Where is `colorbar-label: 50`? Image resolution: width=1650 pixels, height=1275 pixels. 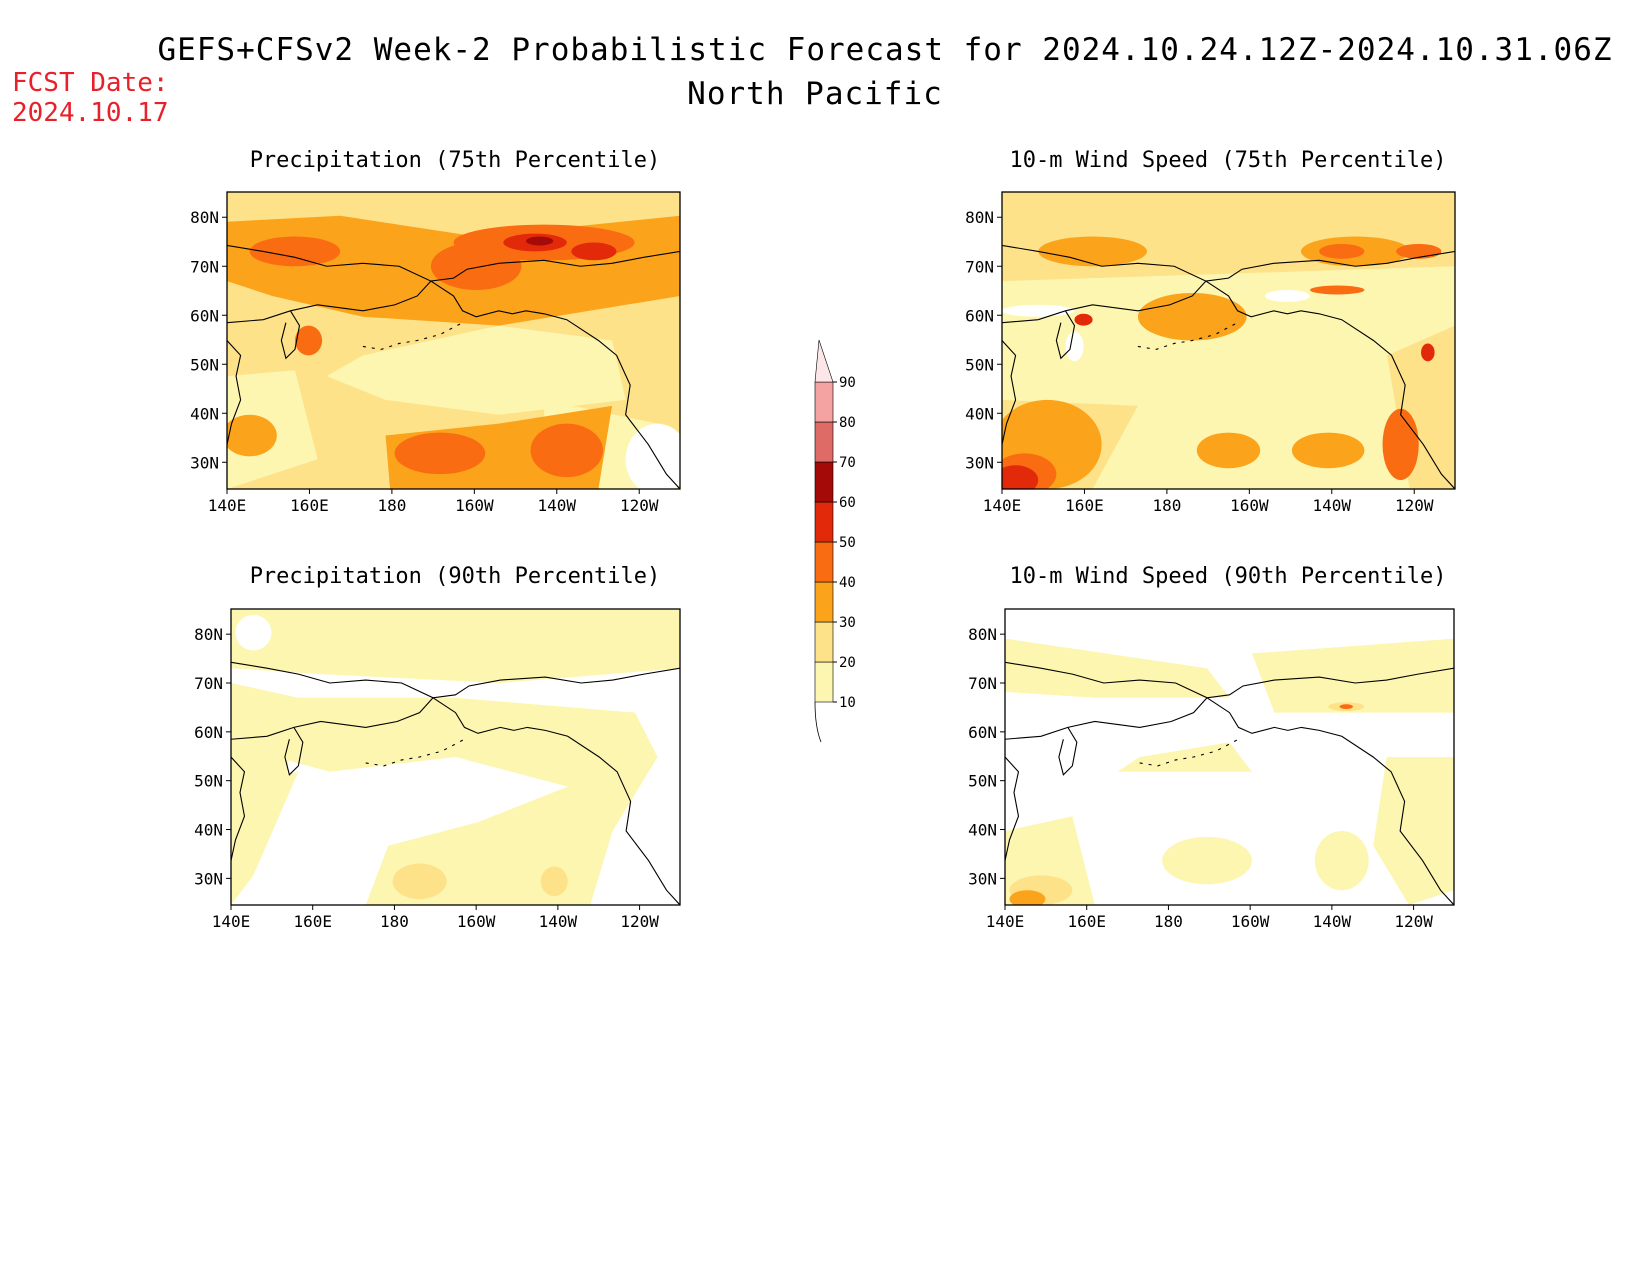
colorbar-label: 50 is located at coordinates (847, 543).